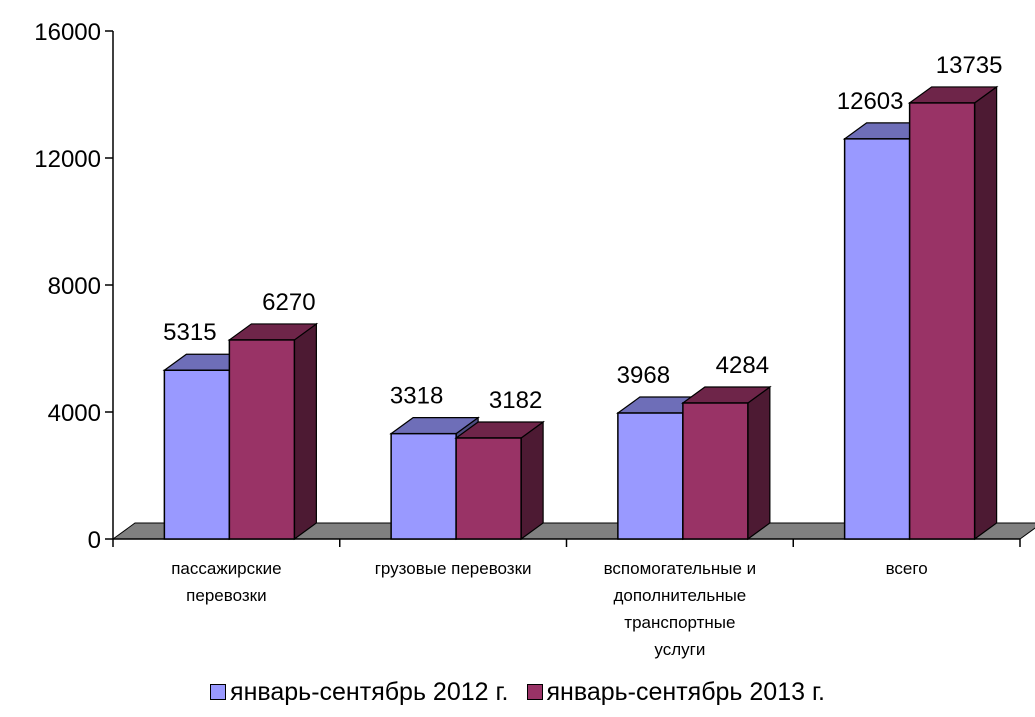 This screenshot has width=1035, height=717. What do you see at coordinates (74, 286) in the screenshot?
I see `y-tick-label: 8000` at bounding box center [74, 286].